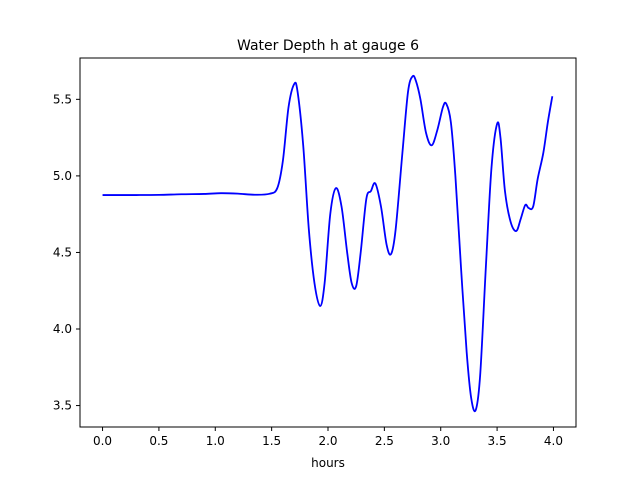 This screenshot has height=480, width=640. Describe the element at coordinates (384, 441) in the screenshot. I see `x-tick-label: 2.5` at that location.